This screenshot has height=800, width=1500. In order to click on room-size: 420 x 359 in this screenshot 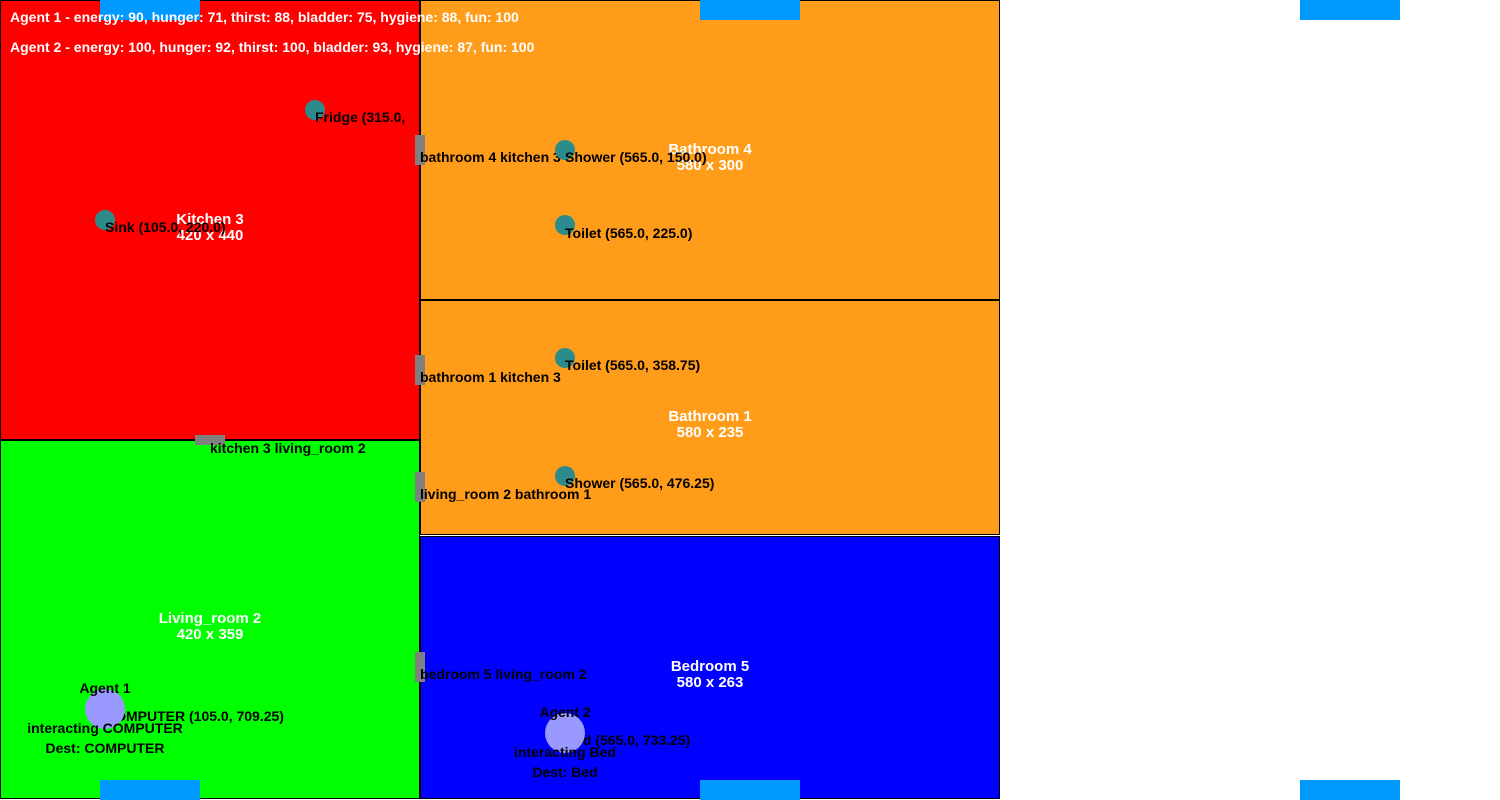, I will do `click(210, 634)`.